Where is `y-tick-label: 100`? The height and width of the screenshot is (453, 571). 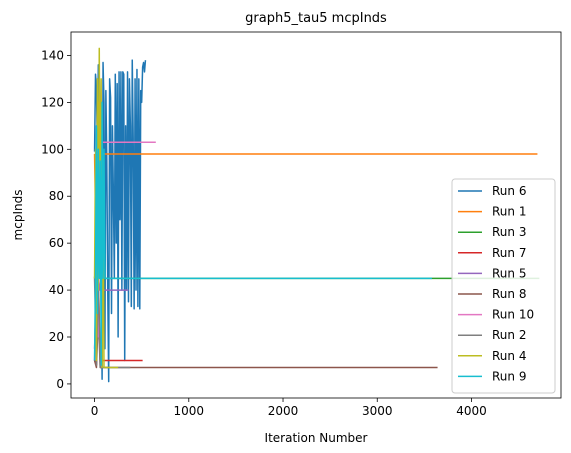
y-tick-label: 100 is located at coordinates (52, 149).